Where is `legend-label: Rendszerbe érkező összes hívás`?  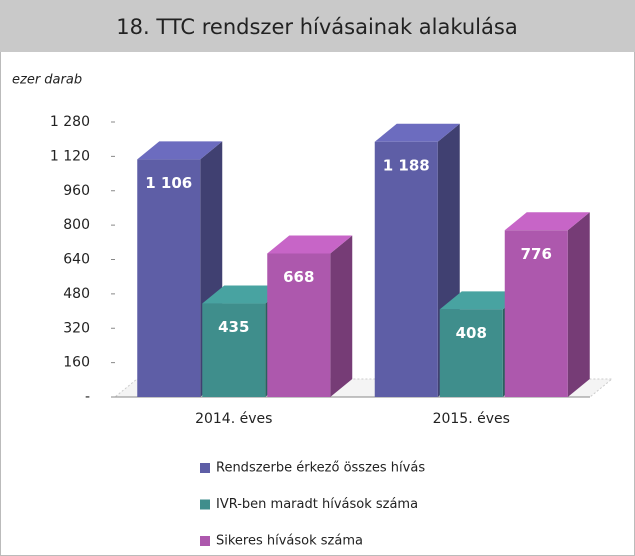
legend-label: Rendszerbe érkező összes hívás is located at coordinates (320, 468).